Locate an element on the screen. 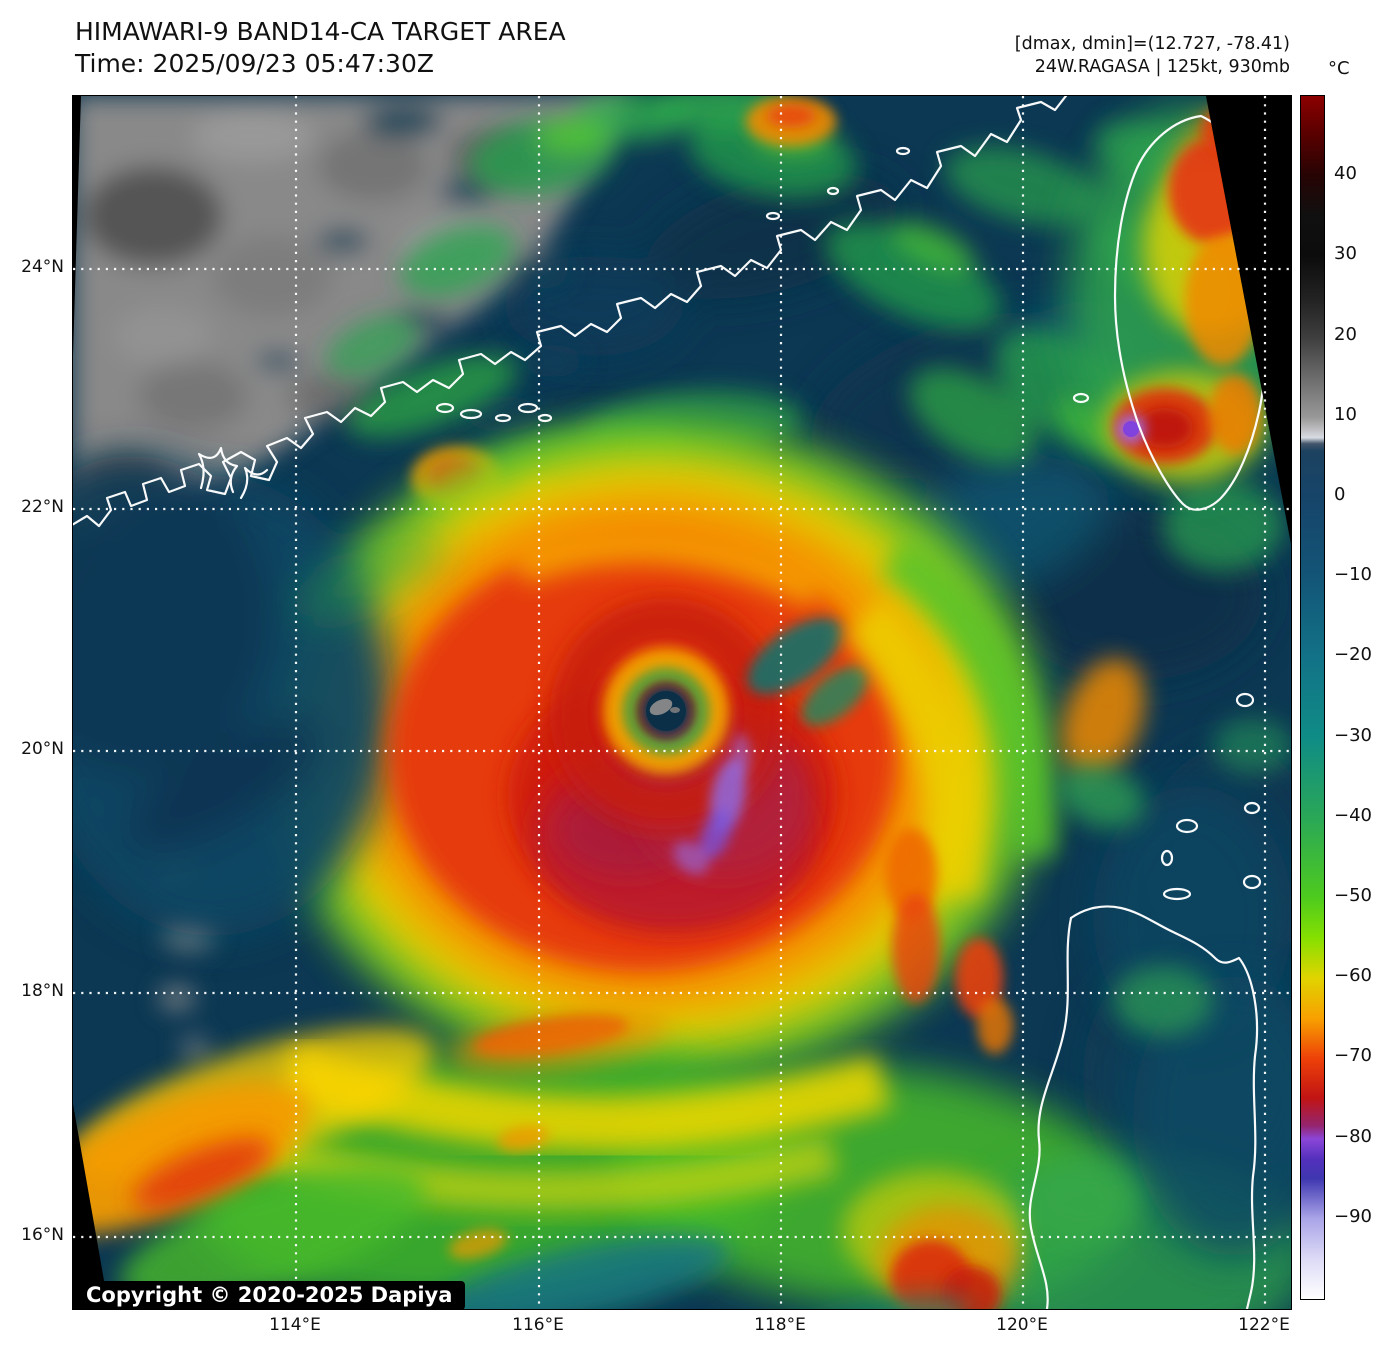  colorbar-tick-label: 30 is located at coordinates (1345, 254).